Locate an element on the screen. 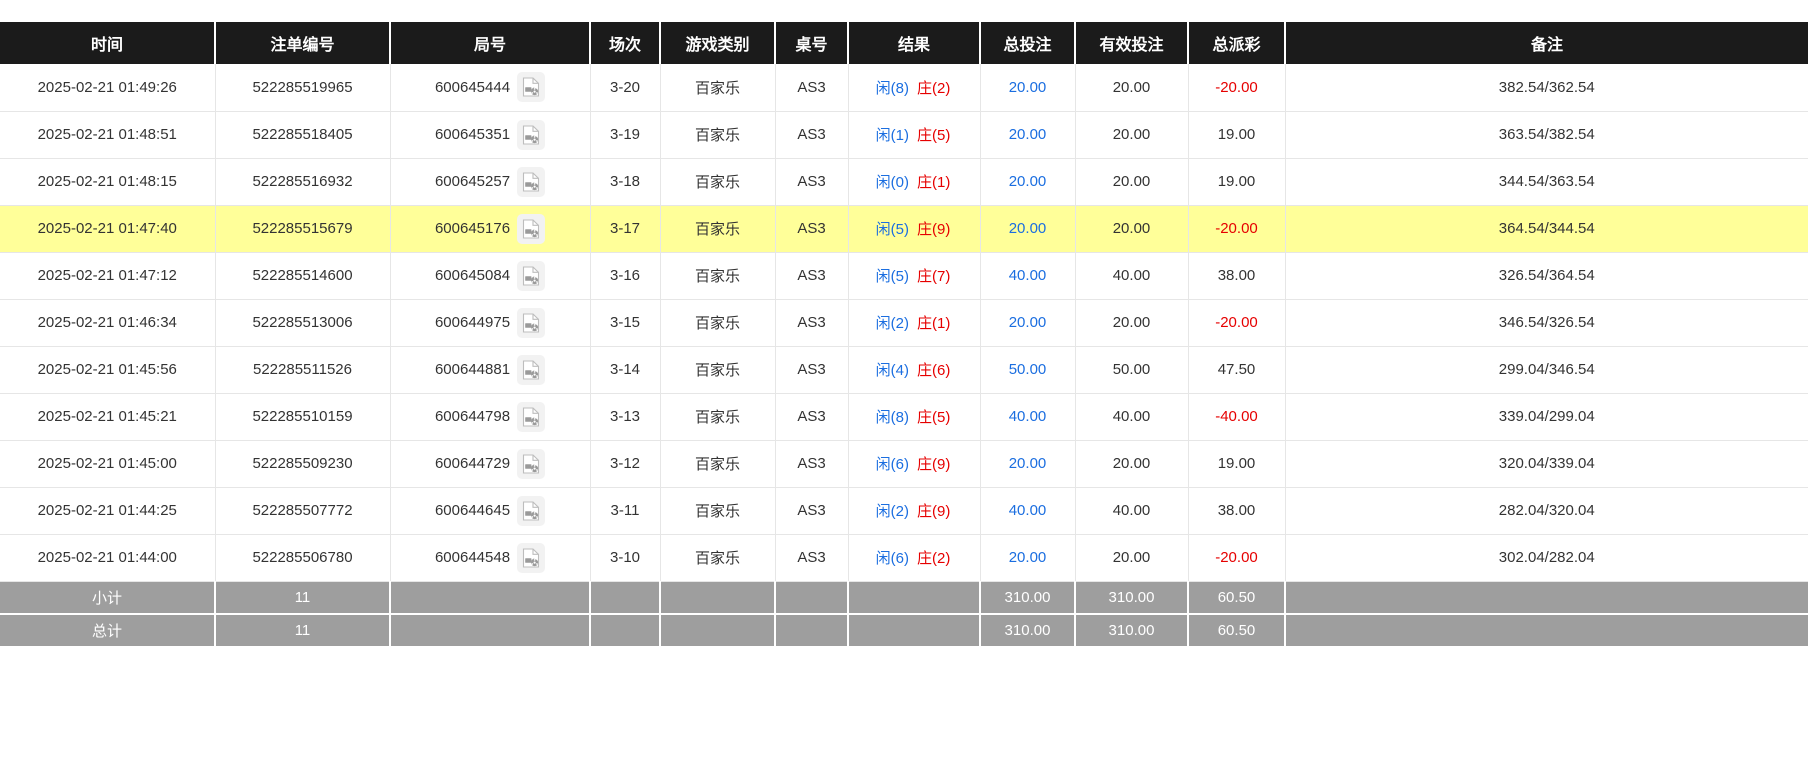 The height and width of the screenshot is (764, 1808). cell-result: 闲(2) 庄(1) is located at coordinates (914, 323).